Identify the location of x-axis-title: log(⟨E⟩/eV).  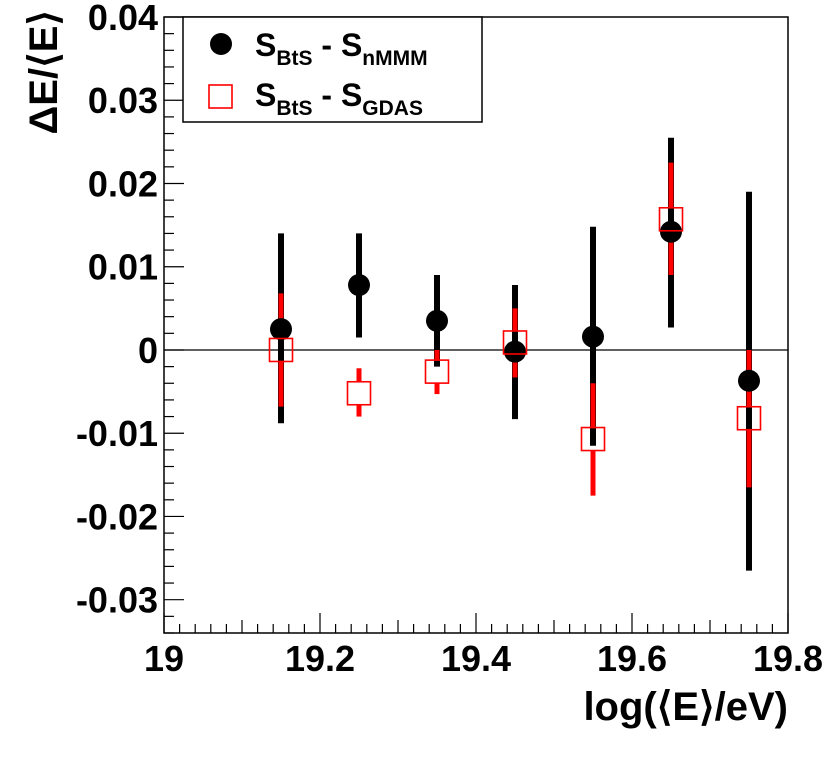
(685, 707).